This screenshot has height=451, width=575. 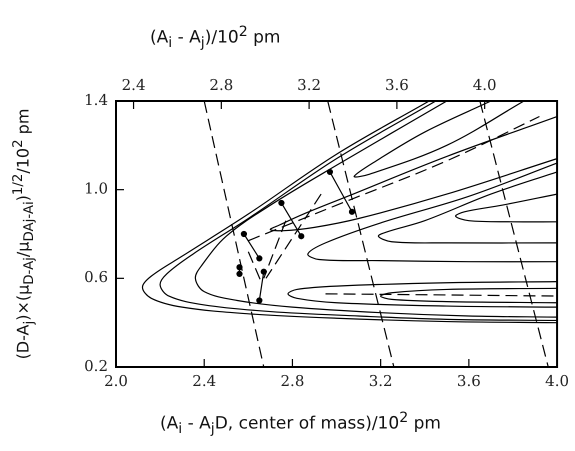 I want to click on x2-tick-label: 3.6, so click(x=396, y=85).